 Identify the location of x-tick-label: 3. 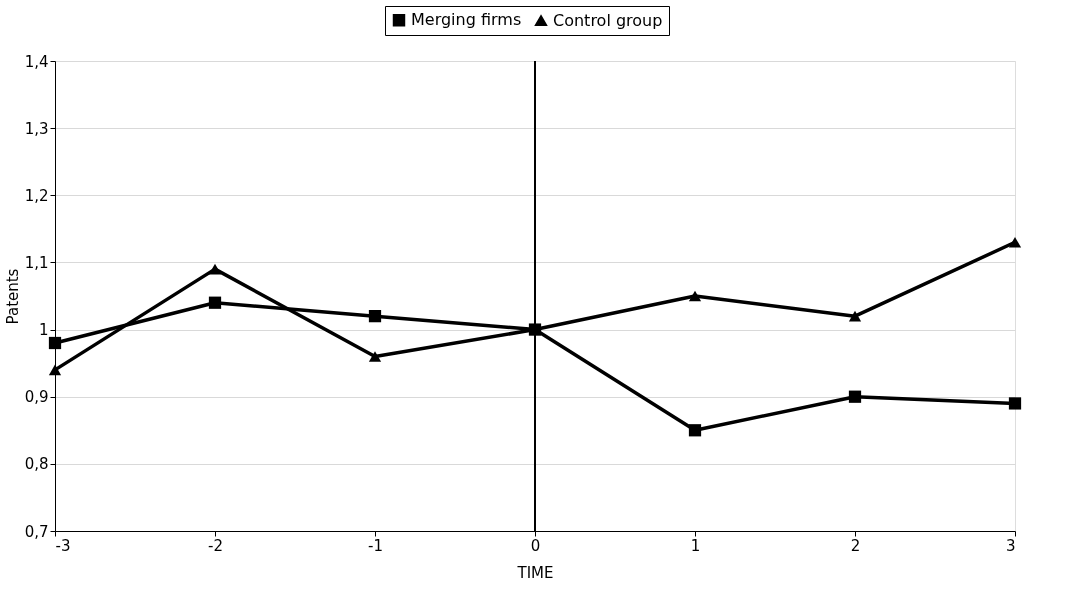
(1010, 545).